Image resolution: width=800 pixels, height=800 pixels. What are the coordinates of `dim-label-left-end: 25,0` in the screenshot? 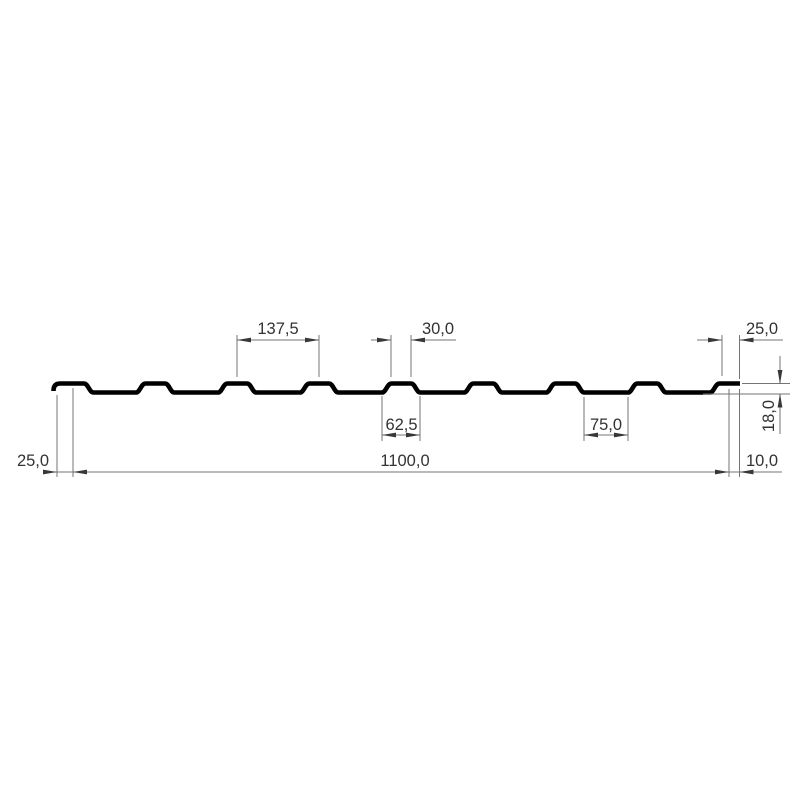 It's located at (33, 461).